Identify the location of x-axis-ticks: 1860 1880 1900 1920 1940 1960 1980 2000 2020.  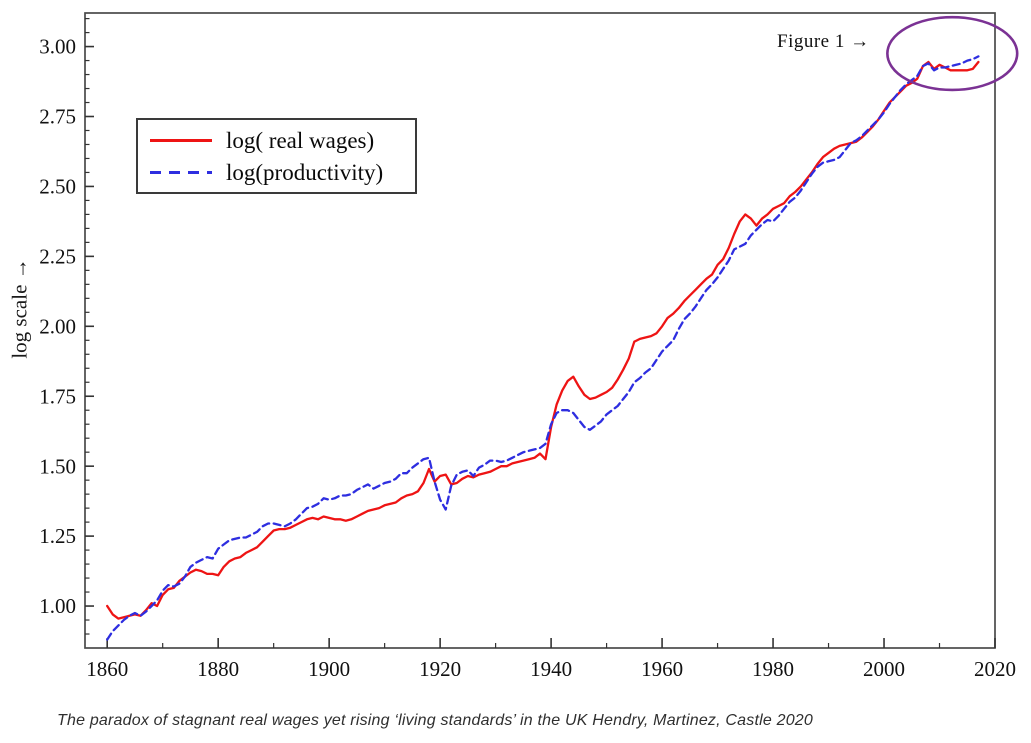
(551, 659).